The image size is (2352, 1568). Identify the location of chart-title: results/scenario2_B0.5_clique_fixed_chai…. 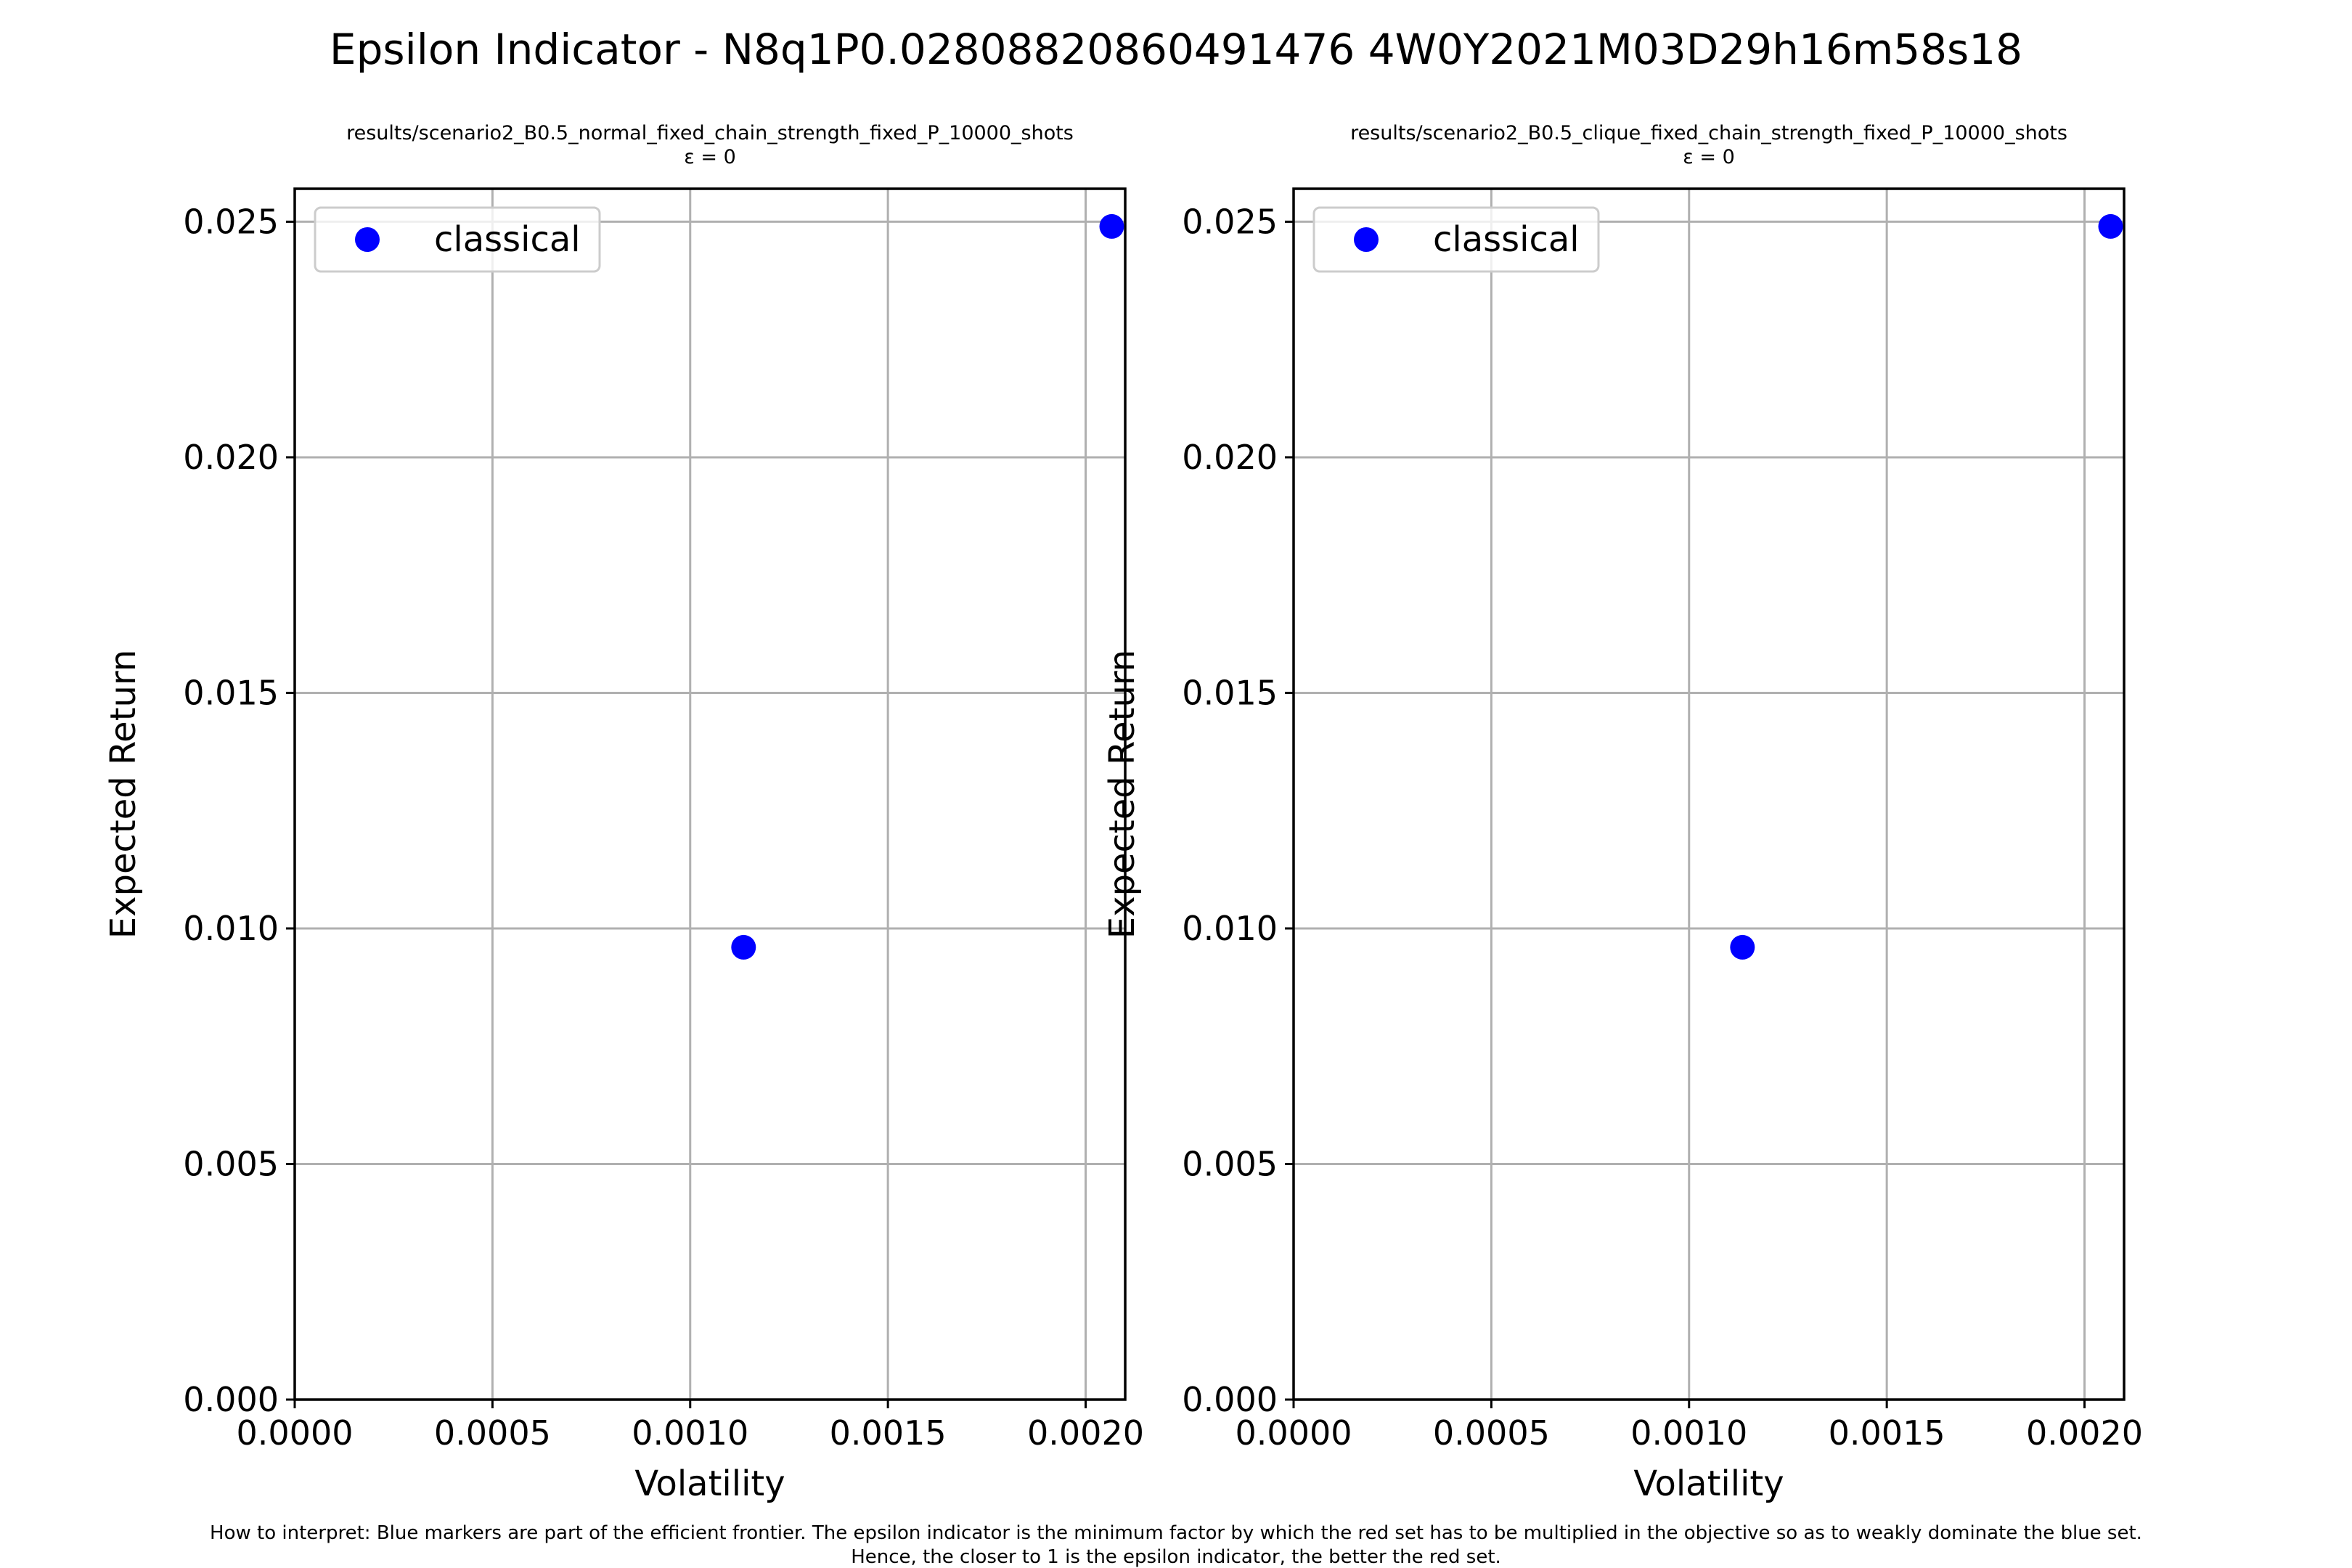
(1709, 133).